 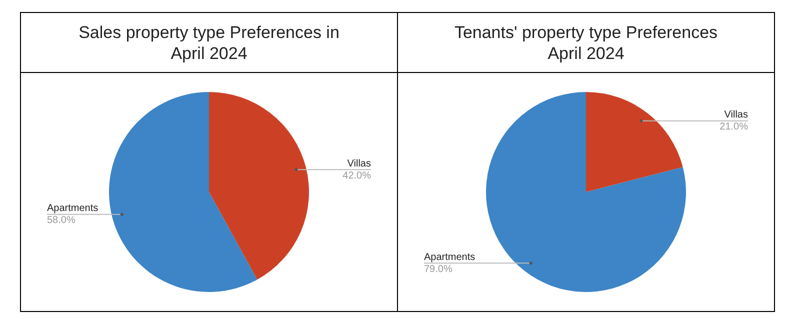 I want to click on data-label: 21.0%, so click(x=734, y=127).